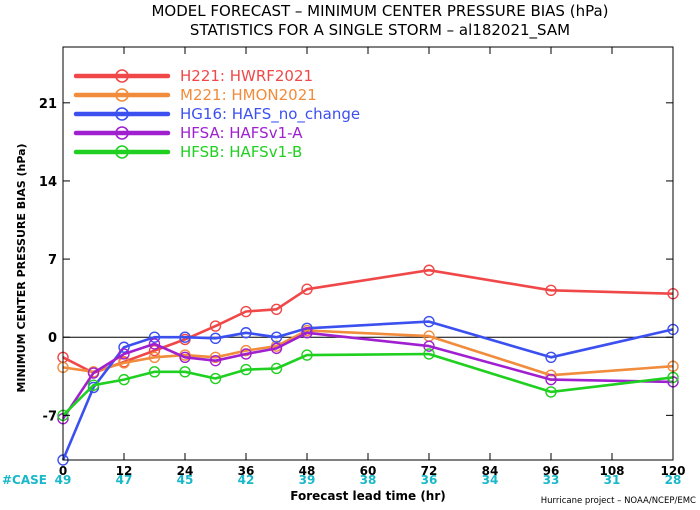  I want to click on y-tick-label: 21, so click(48, 104).